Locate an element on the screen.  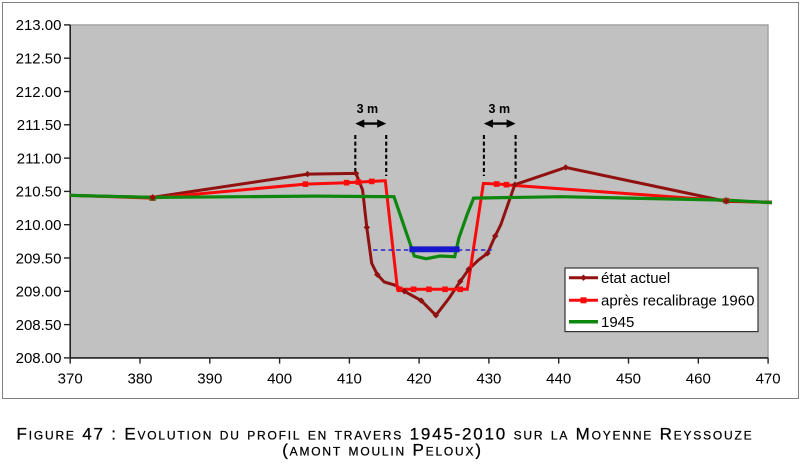
svg-text: 380 is located at coordinates (139, 378).